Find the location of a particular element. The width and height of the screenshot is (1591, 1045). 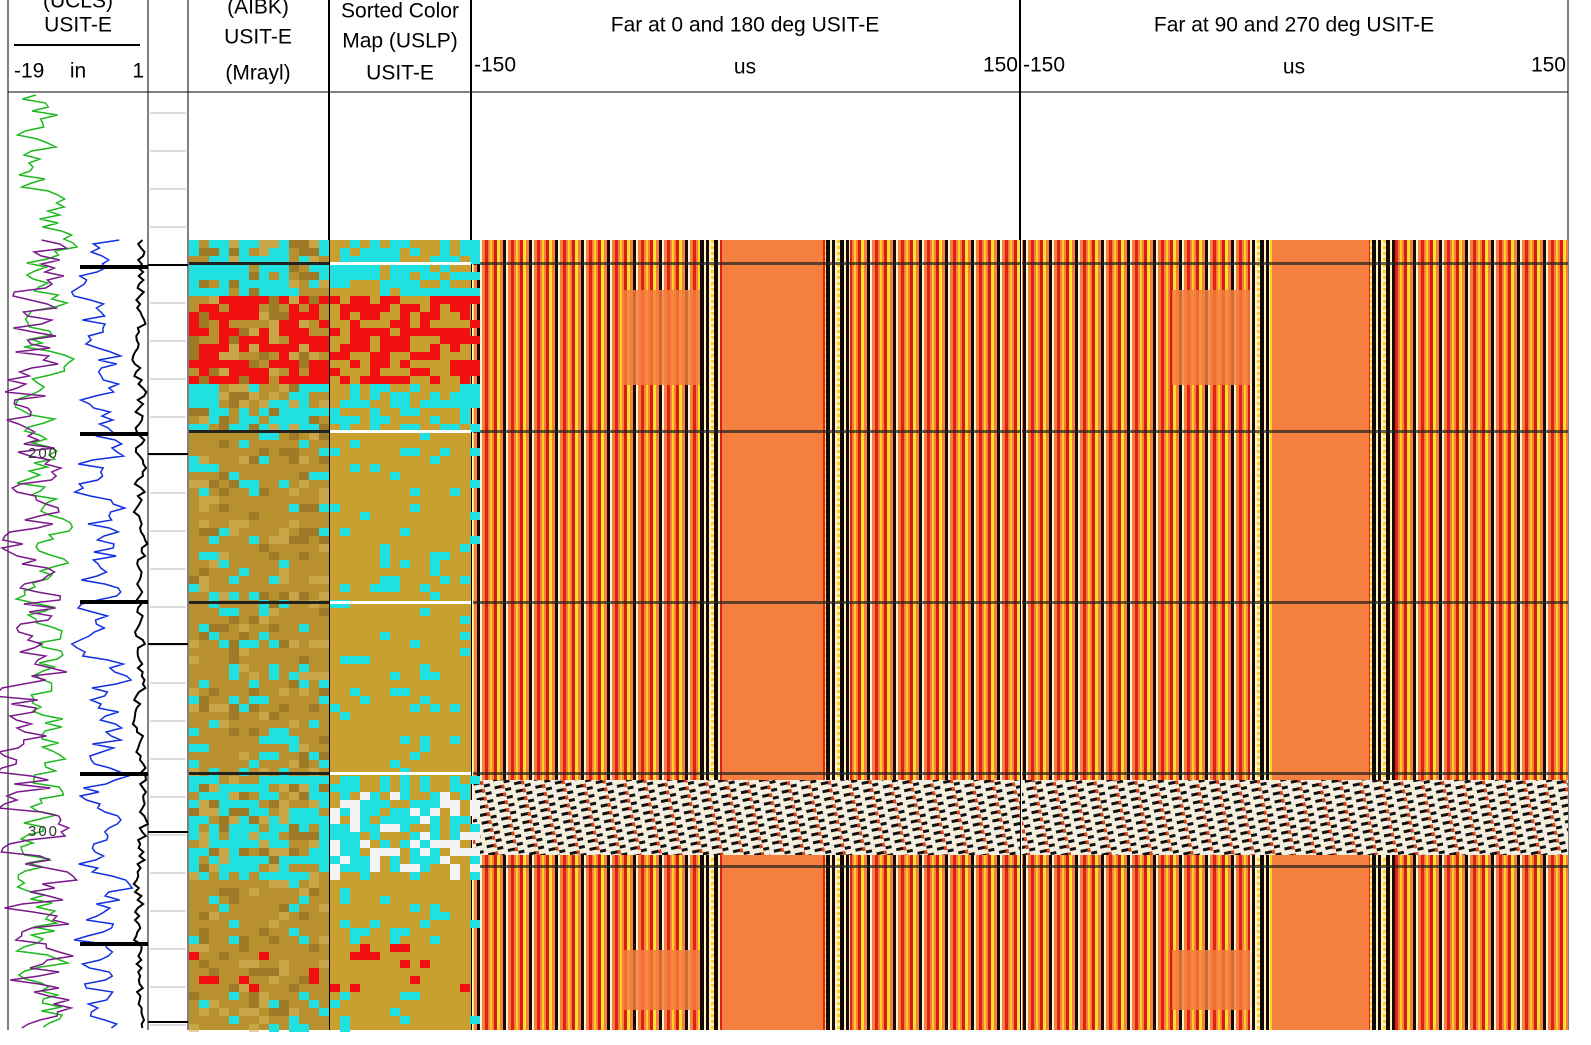

collar-line is located at coordinates (746, 431).